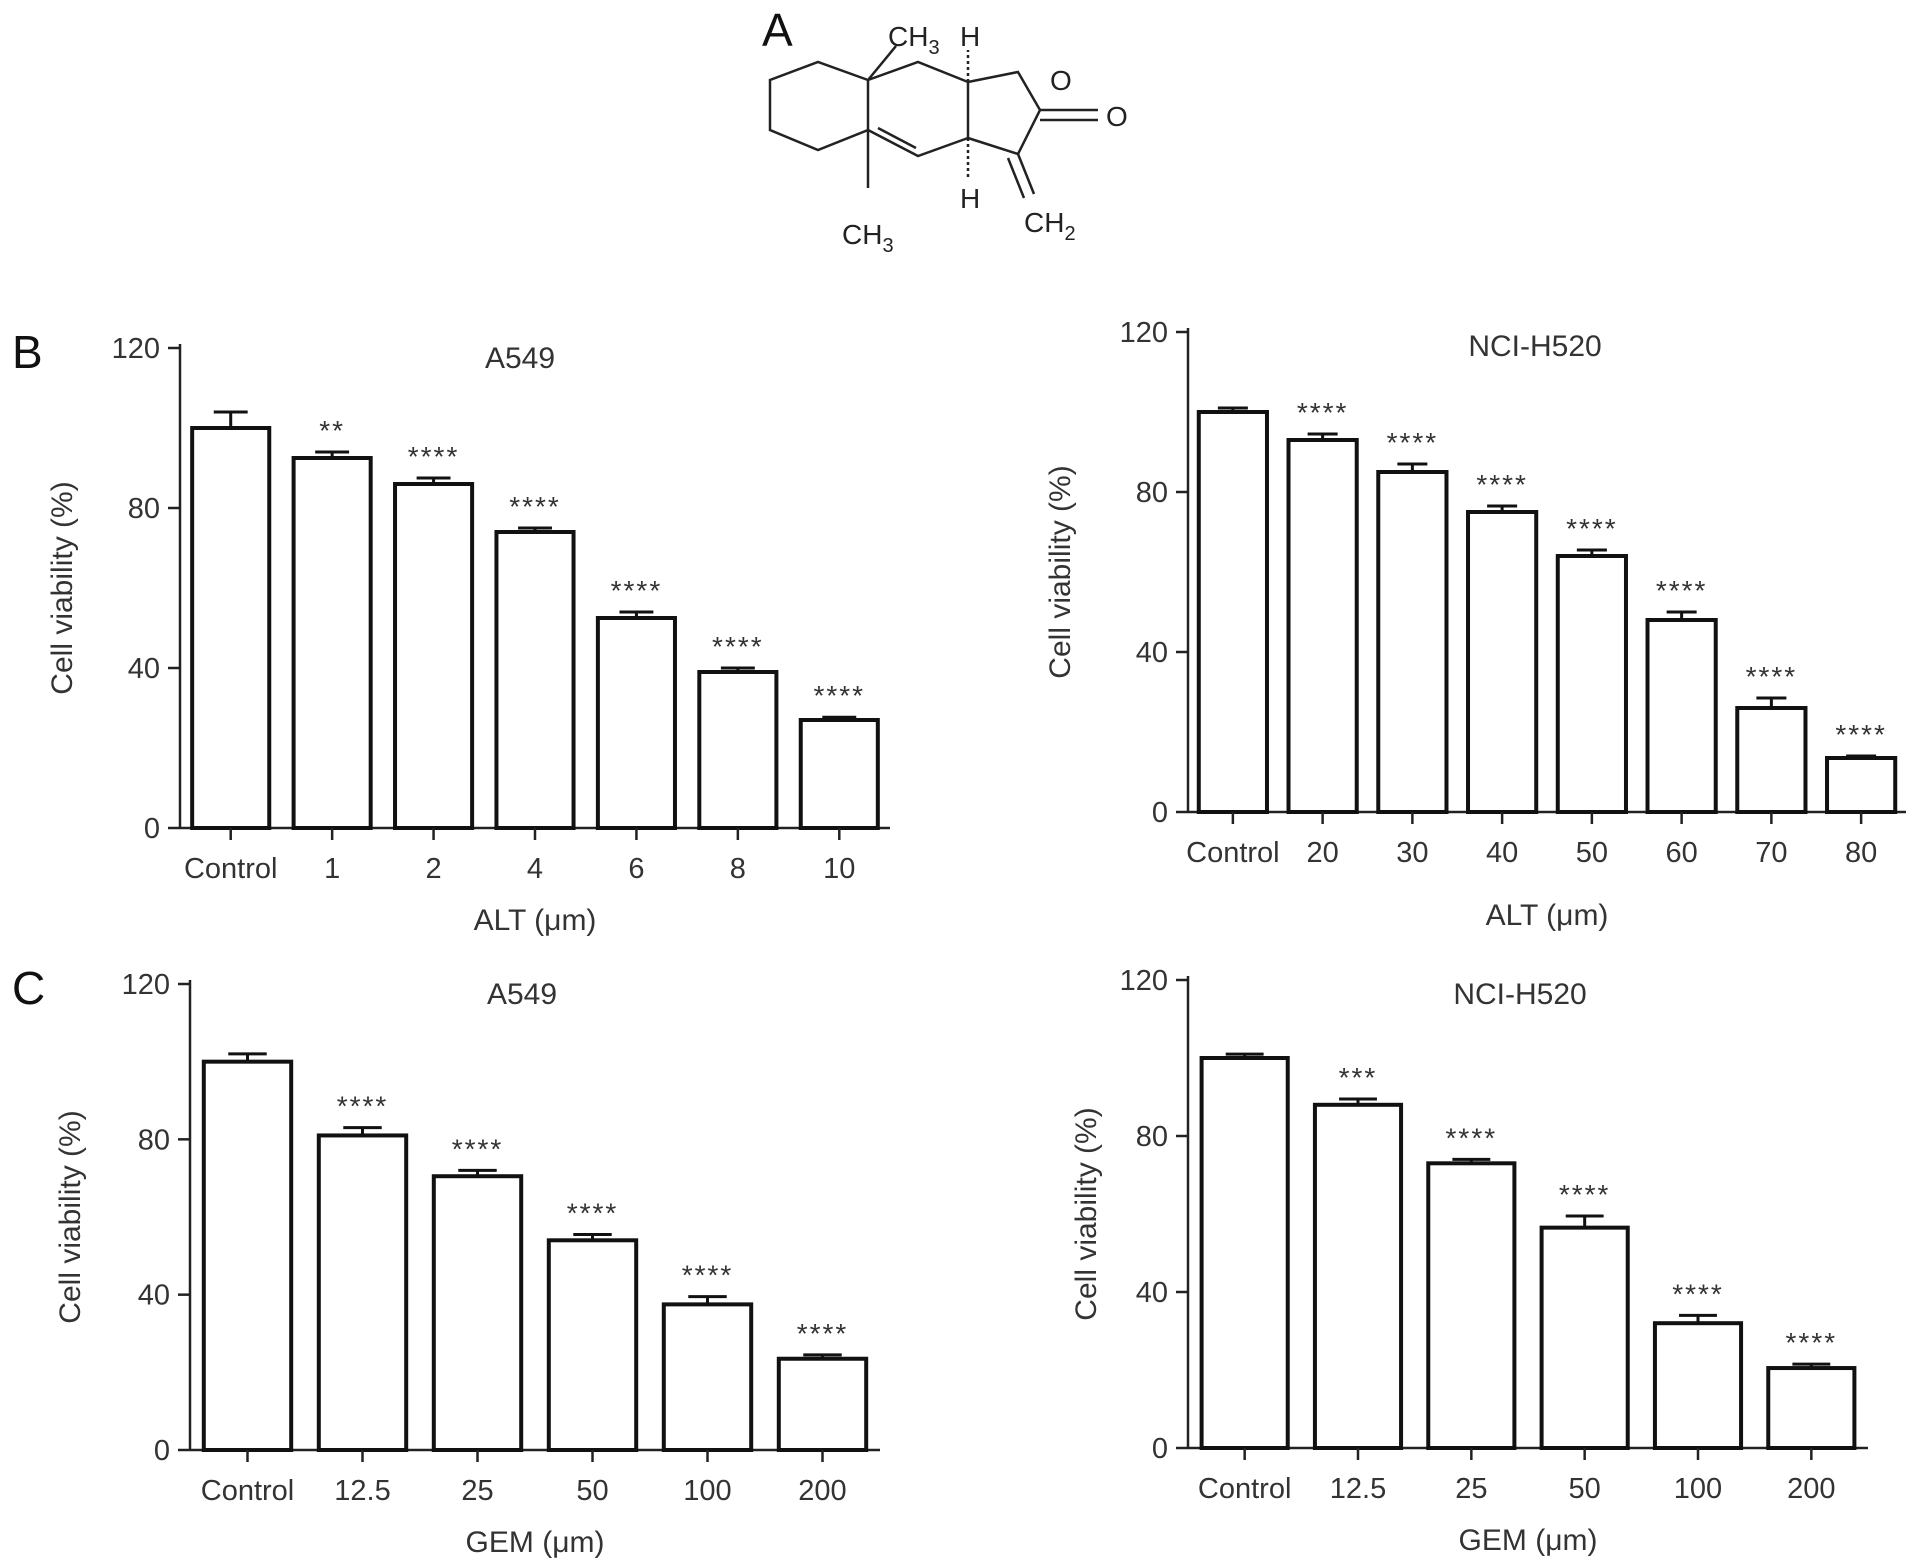  Describe the element at coordinates (1861, 853) in the screenshot. I see `x-tick-label: 80` at that location.